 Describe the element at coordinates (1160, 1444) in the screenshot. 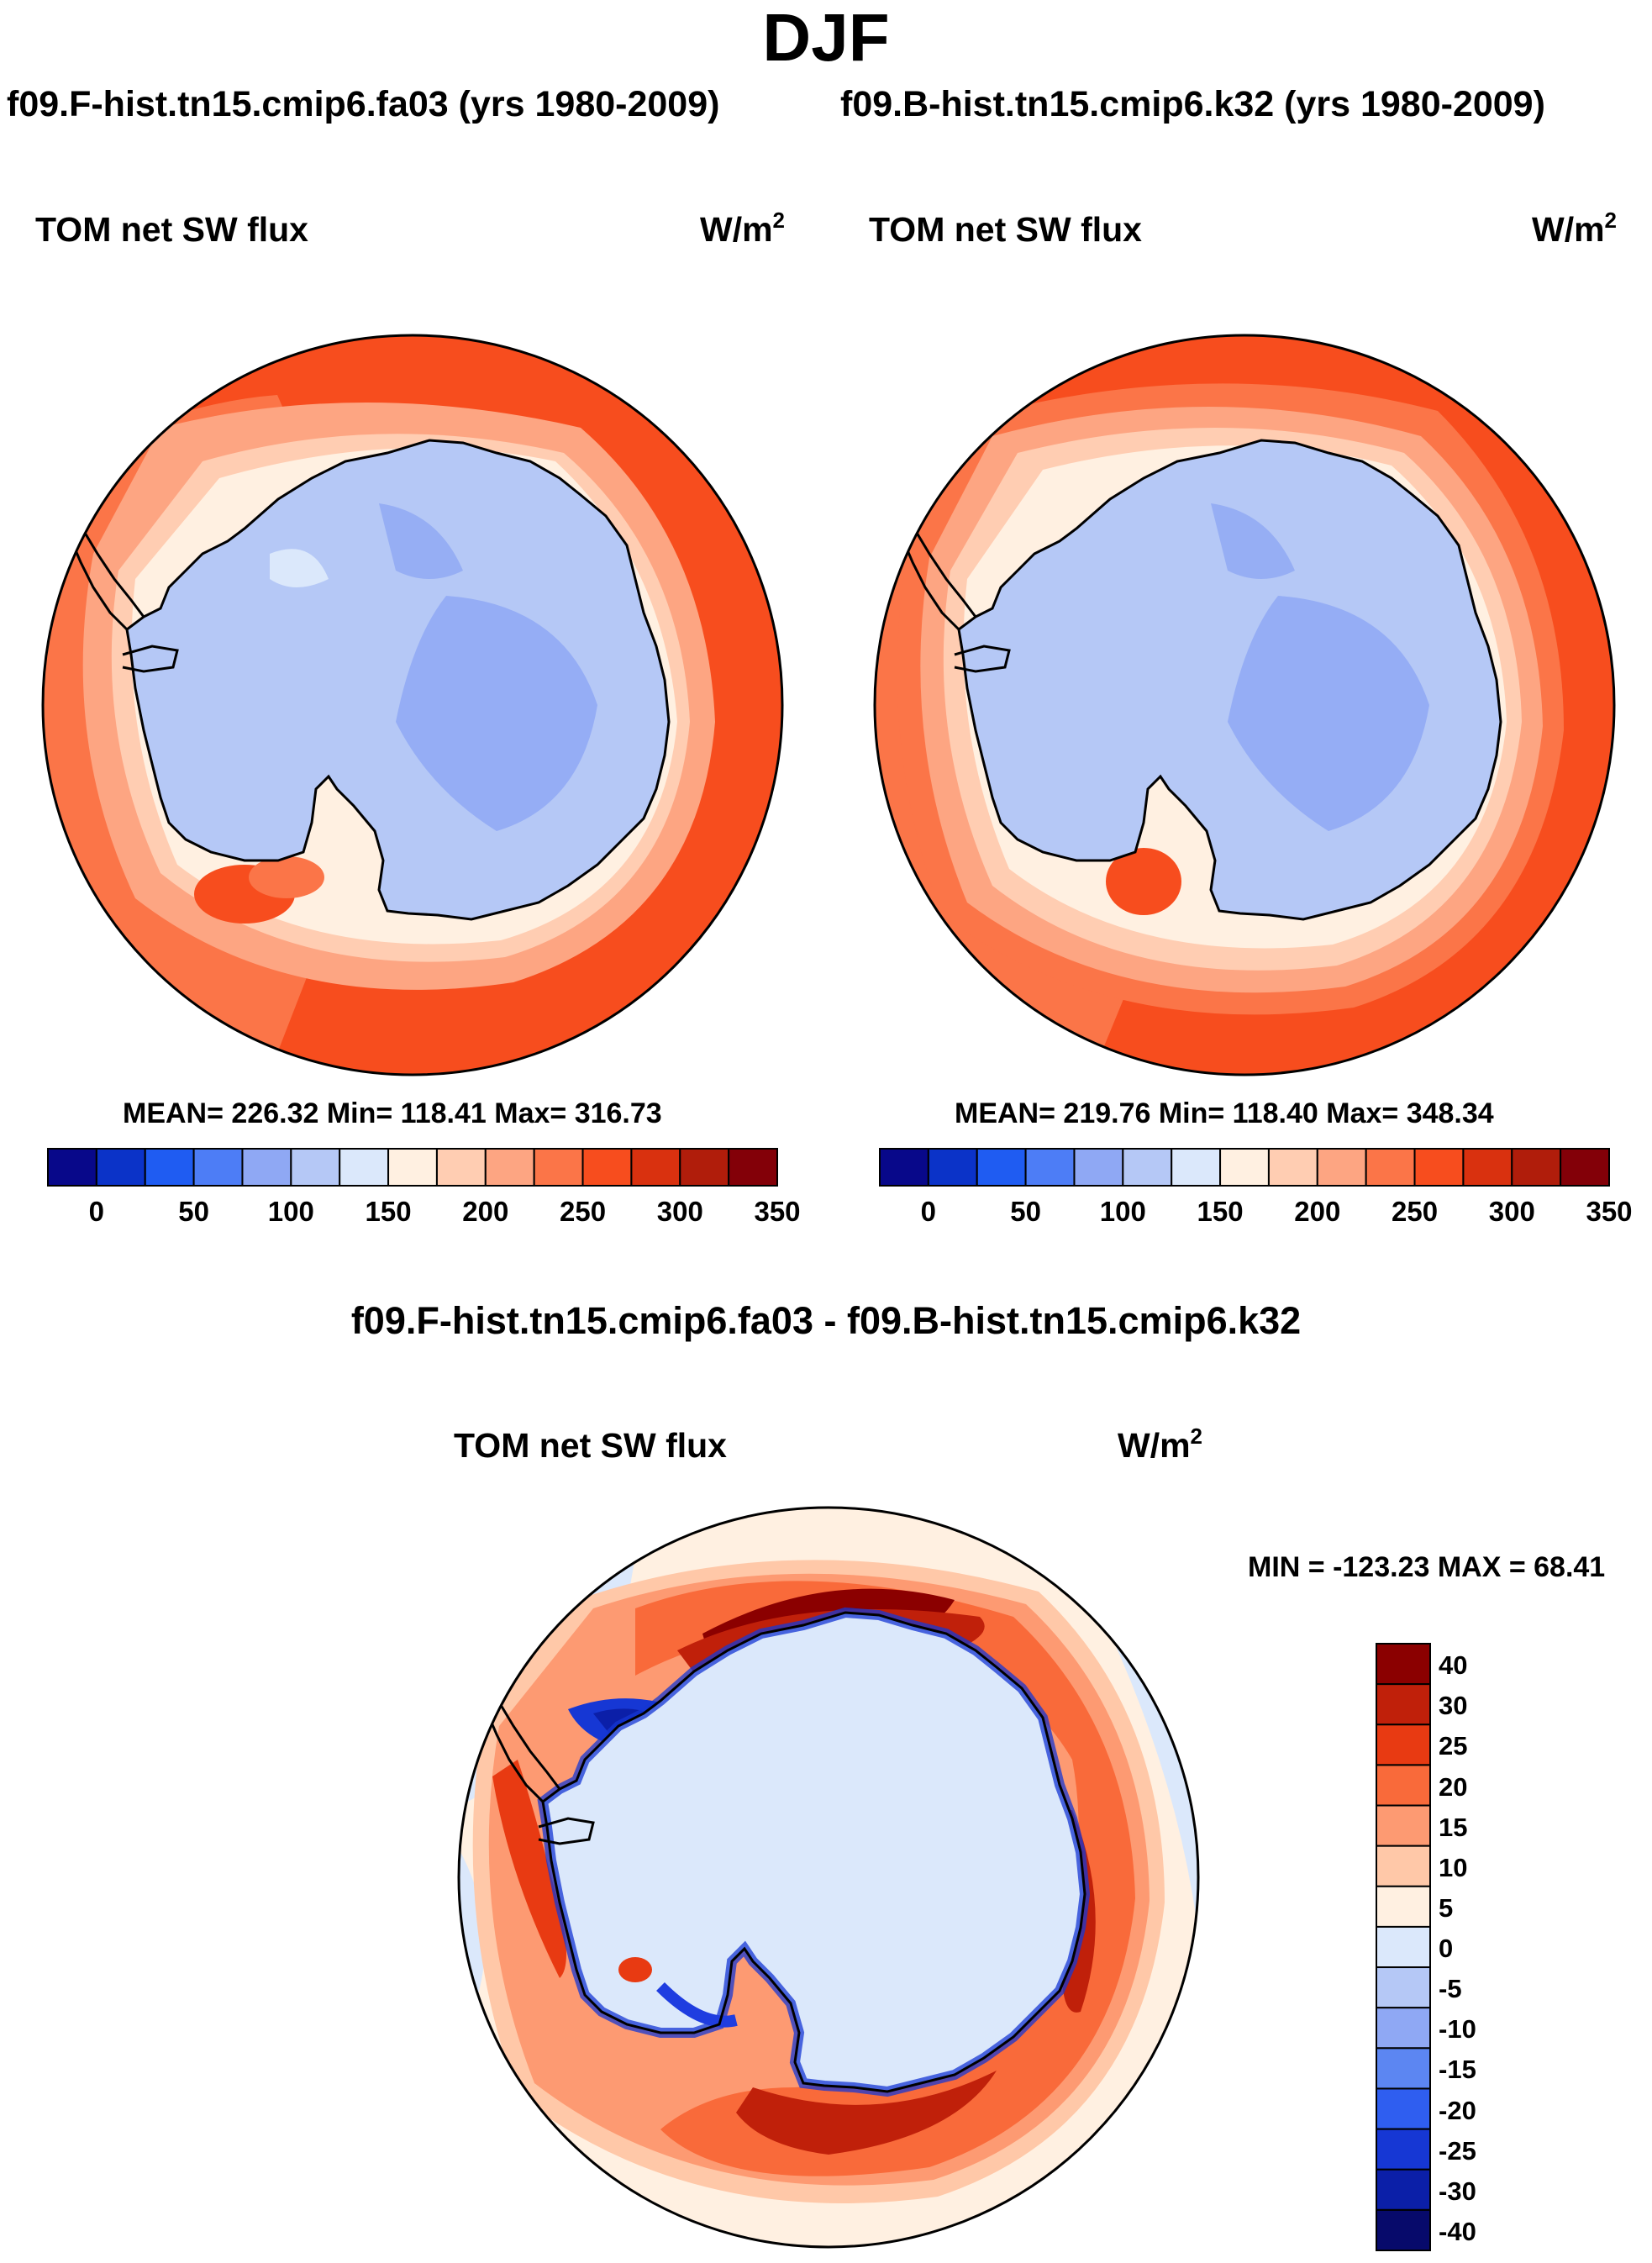

I see `diff-panel-units: W/m2` at that location.